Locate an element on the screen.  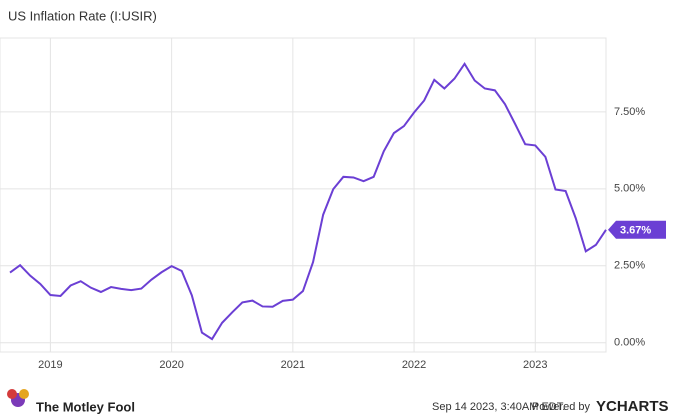
y-tick-label: 2.50% is located at coordinates (629, 266).